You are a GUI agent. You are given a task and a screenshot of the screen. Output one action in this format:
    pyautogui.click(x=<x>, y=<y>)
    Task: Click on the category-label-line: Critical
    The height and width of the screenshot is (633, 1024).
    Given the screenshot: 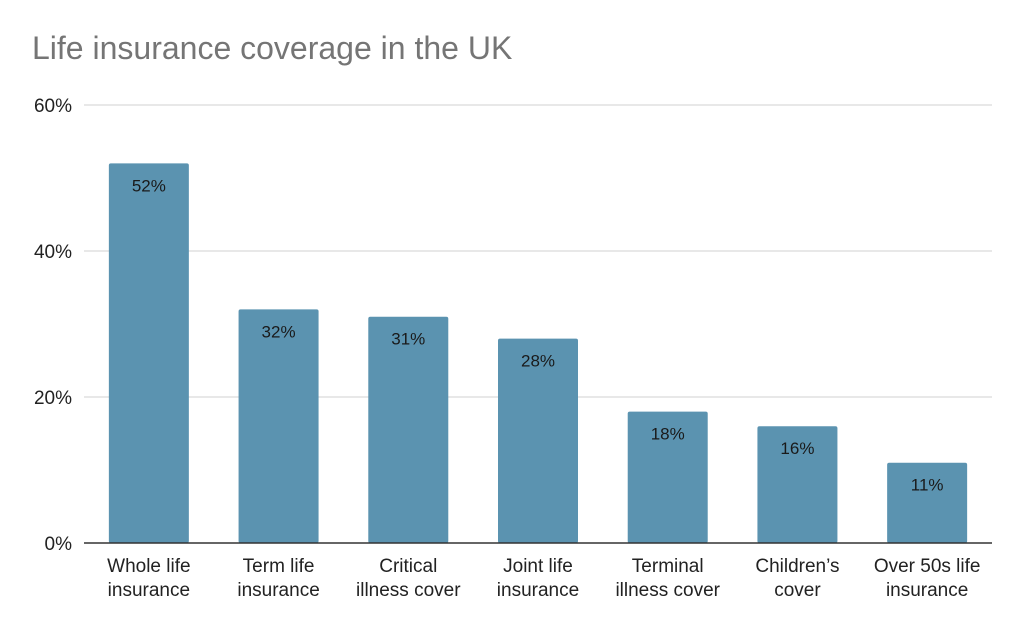 What is the action you would take?
    pyautogui.click(x=408, y=566)
    